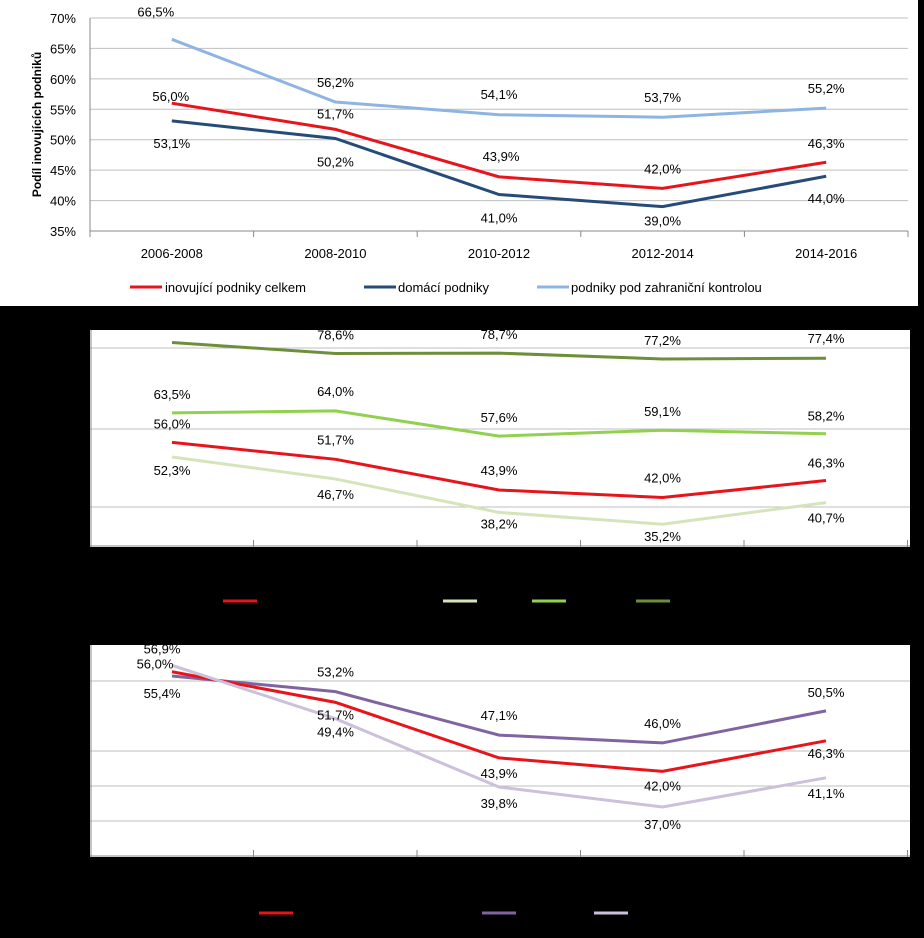  I want to click on legend-label: domácí podniky, so click(444, 287).